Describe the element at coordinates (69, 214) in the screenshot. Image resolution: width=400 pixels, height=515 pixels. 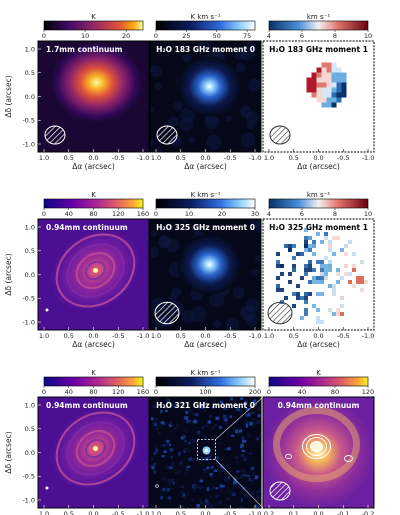
I see `colorbar-tick-label: 40` at that location.